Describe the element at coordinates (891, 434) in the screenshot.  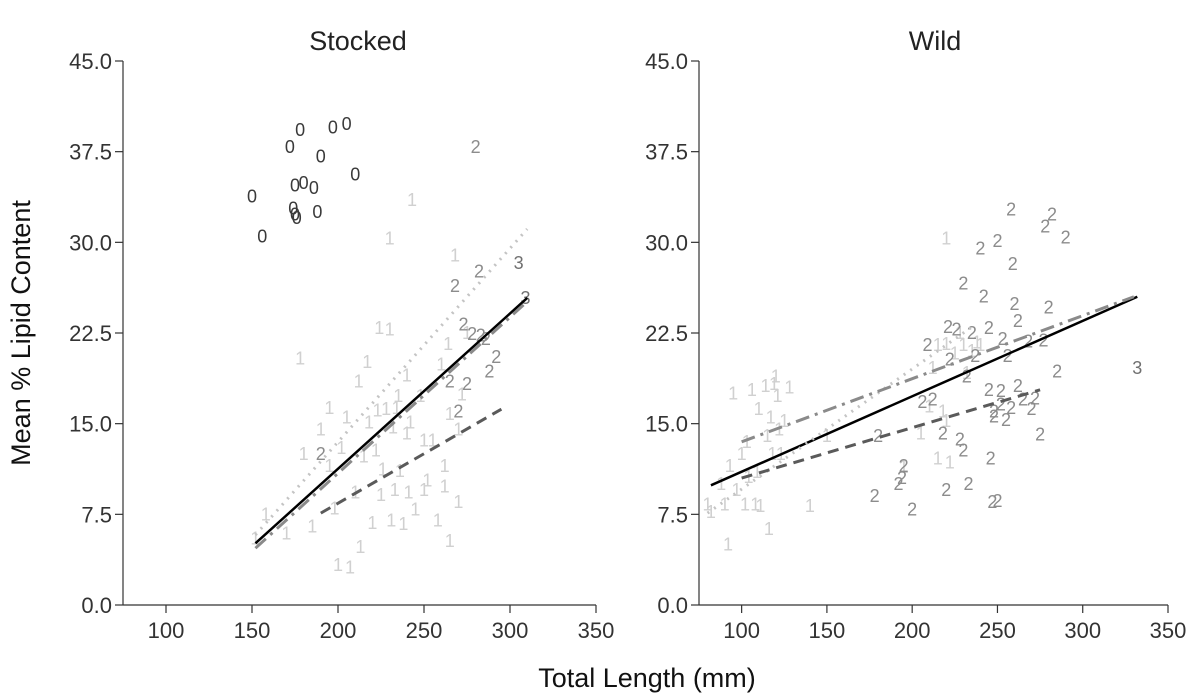
I see `fit-line-line3` at that location.